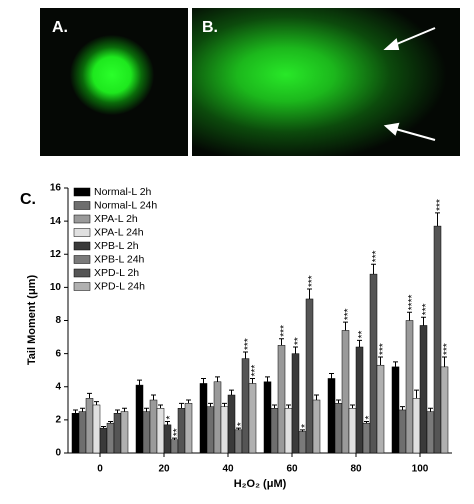 The image size is (474, 504). What do you see at coordinates (123, 192) in the screenshot?
I see `legend-label: Normal-L 2h` at bounding box center [123, 192].